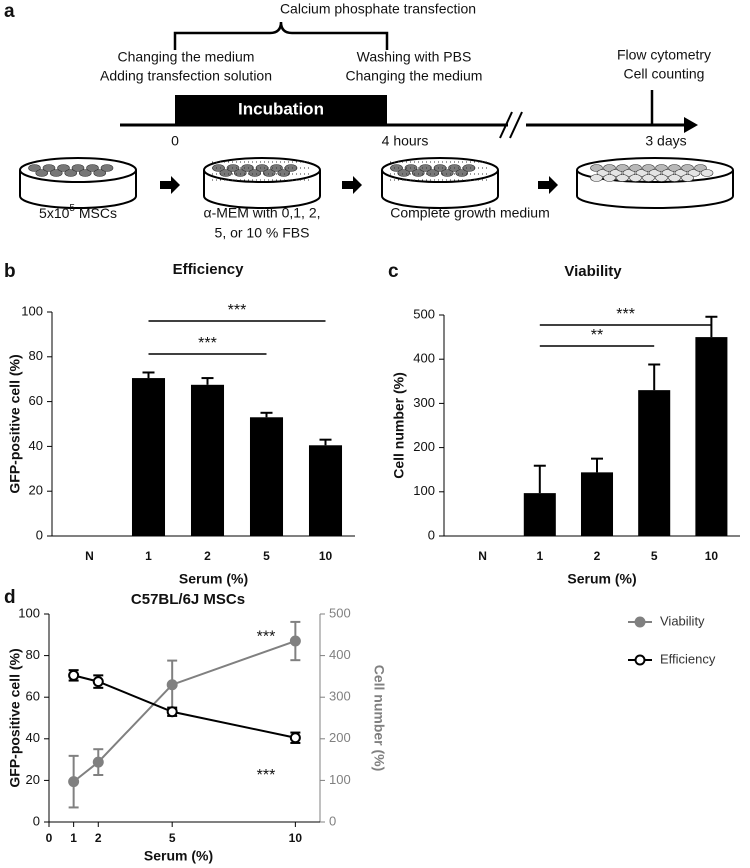  I want to click on y-tick-label: 40, so click(33, 737).